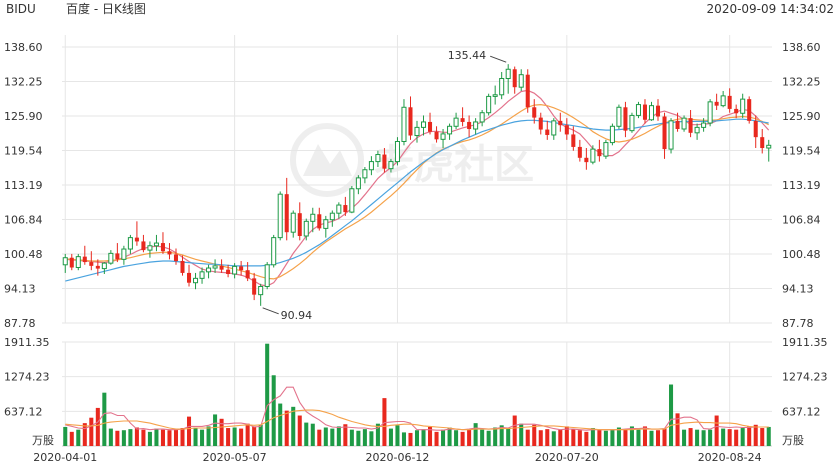 The image size is (840, 474). Describe the element at coordinates (23, 151) in the screenshot. I see `price-tick-label-left: 119.54` at that location.